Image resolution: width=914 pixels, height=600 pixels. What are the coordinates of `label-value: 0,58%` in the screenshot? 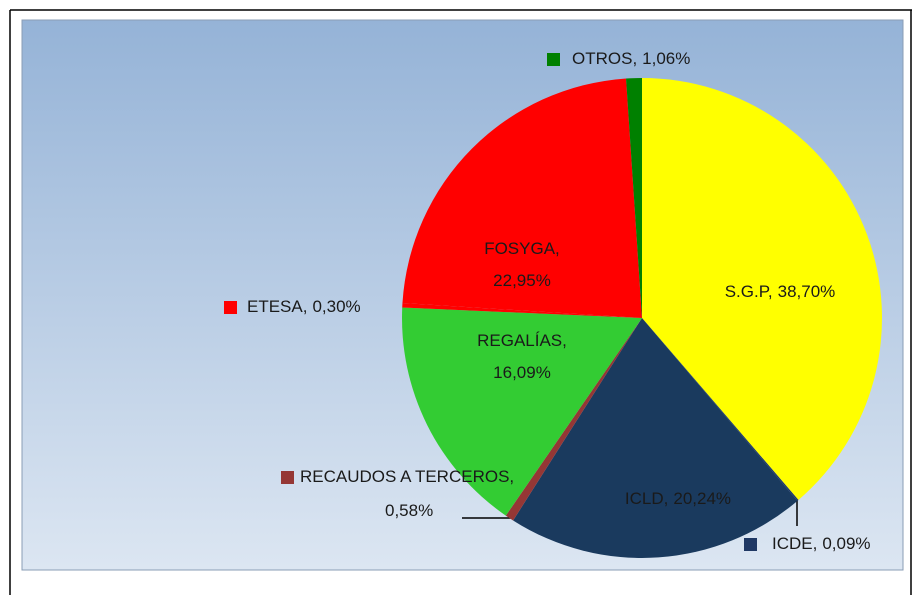 It's located at (409, 510).